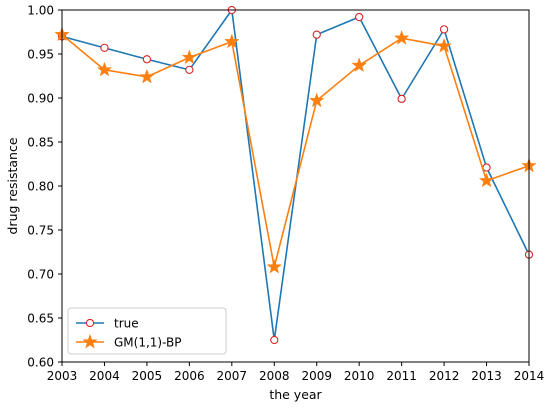  Describe the element at coordinates (40, 99) in the screenshot. I see `y-tick-label: 0.90` at that location.